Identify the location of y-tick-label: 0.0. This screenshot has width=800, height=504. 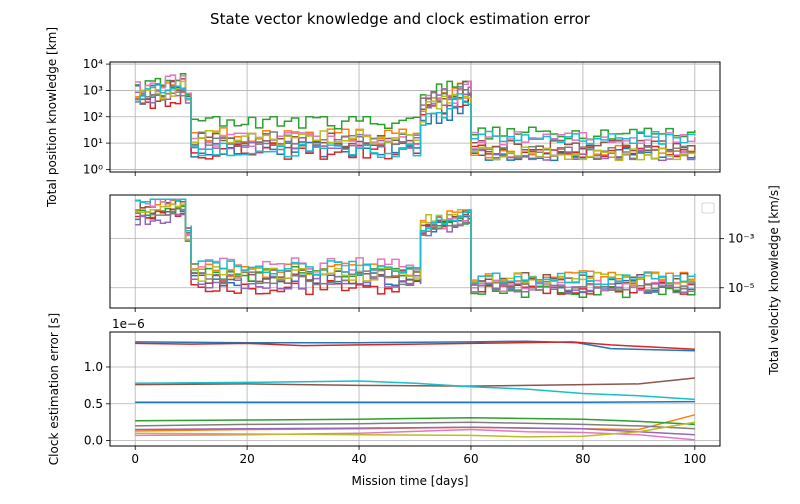
(93, 441).